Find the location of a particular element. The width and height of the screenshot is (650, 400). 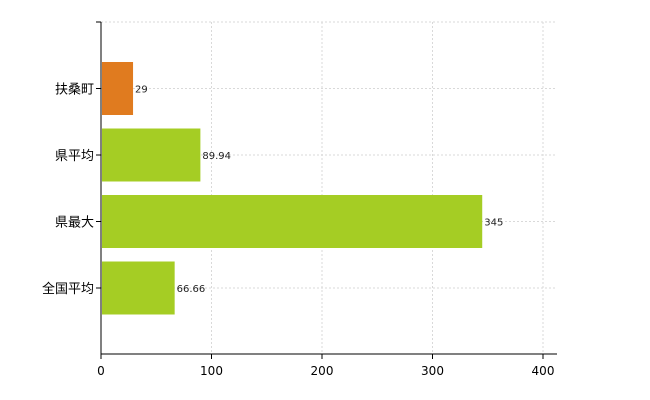

x-tick-label: 200 is located at coordinates (322, 371).